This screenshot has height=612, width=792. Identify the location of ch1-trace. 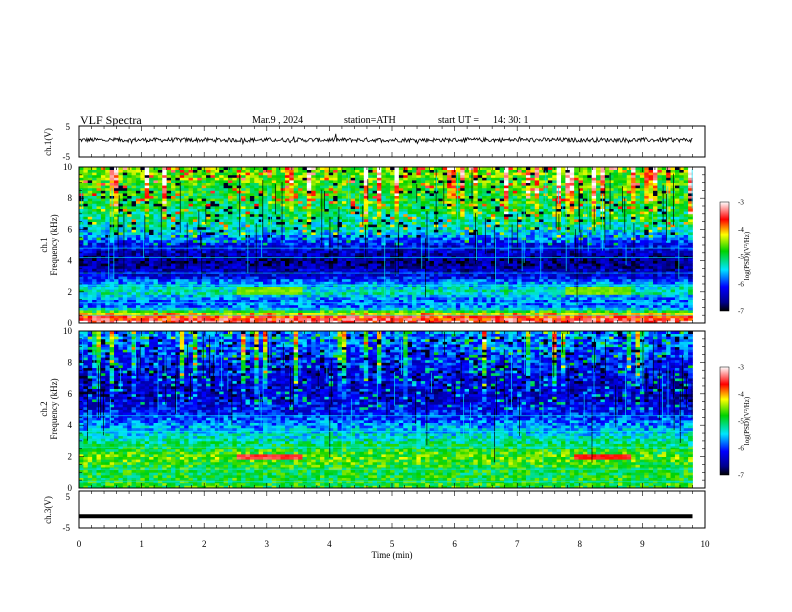
(385, 139).